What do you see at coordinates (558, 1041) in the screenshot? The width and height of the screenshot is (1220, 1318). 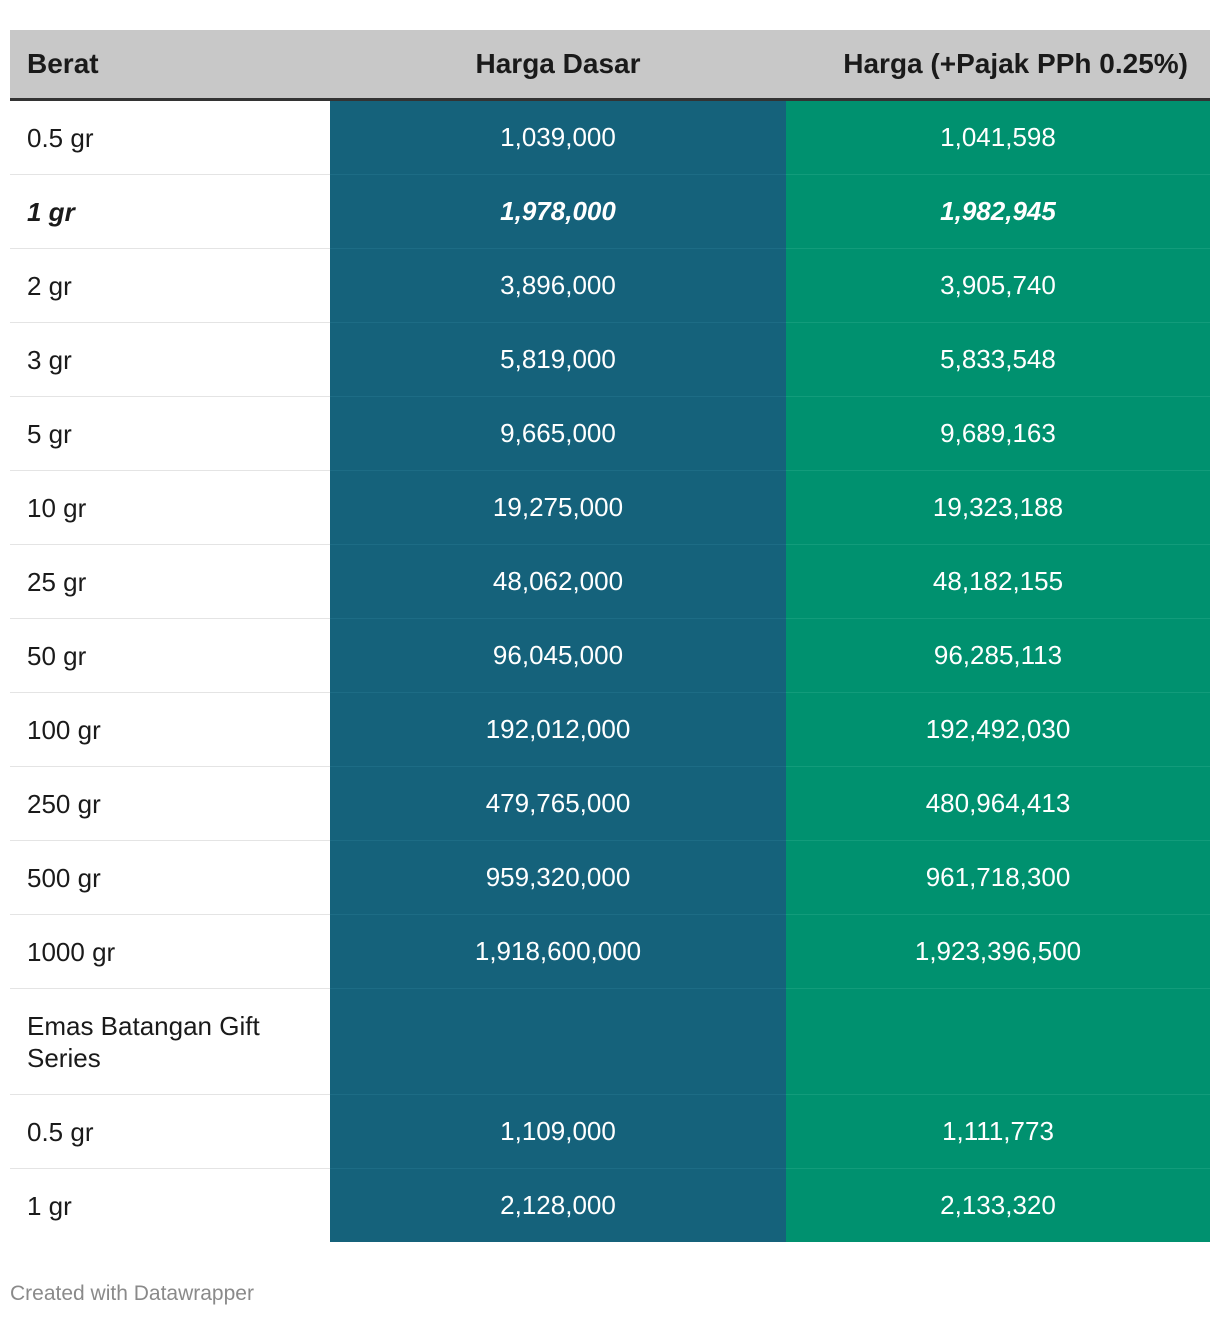 I see `cell-base-price` at bounding box center [558, 1041].